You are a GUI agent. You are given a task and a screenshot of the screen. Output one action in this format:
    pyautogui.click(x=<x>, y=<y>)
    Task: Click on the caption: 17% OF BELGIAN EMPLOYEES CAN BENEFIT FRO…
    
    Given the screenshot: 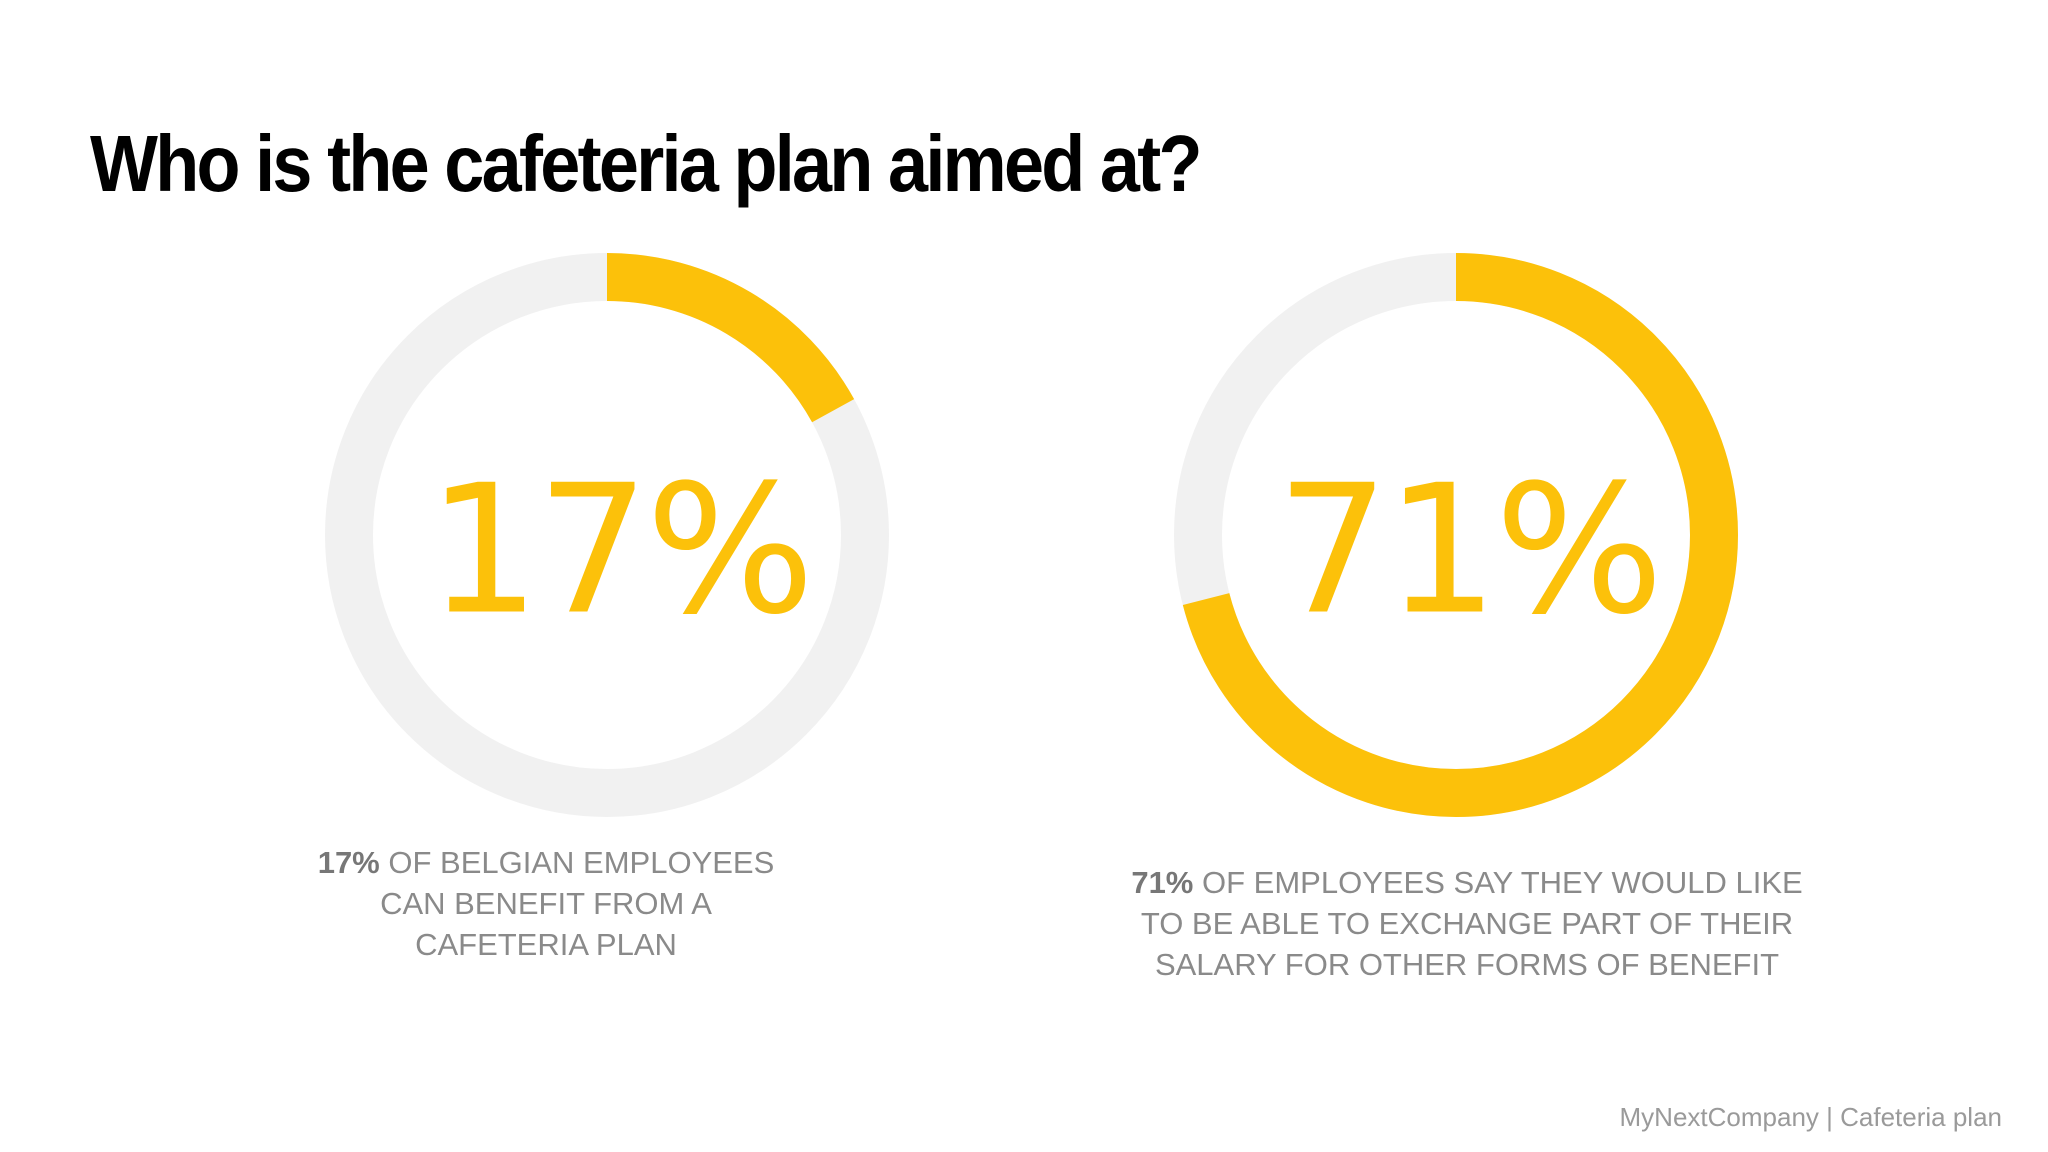 What is the action you would take?
    pyautogui.click(x=546, y=903)
    